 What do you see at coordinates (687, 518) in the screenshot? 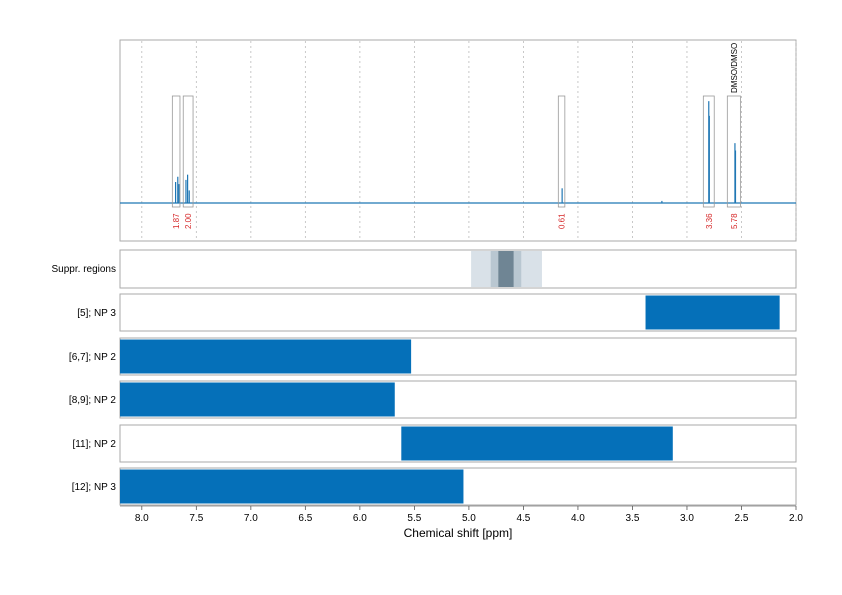
I see `x-tick-label: 3.0` at bounding box center [687, 518].